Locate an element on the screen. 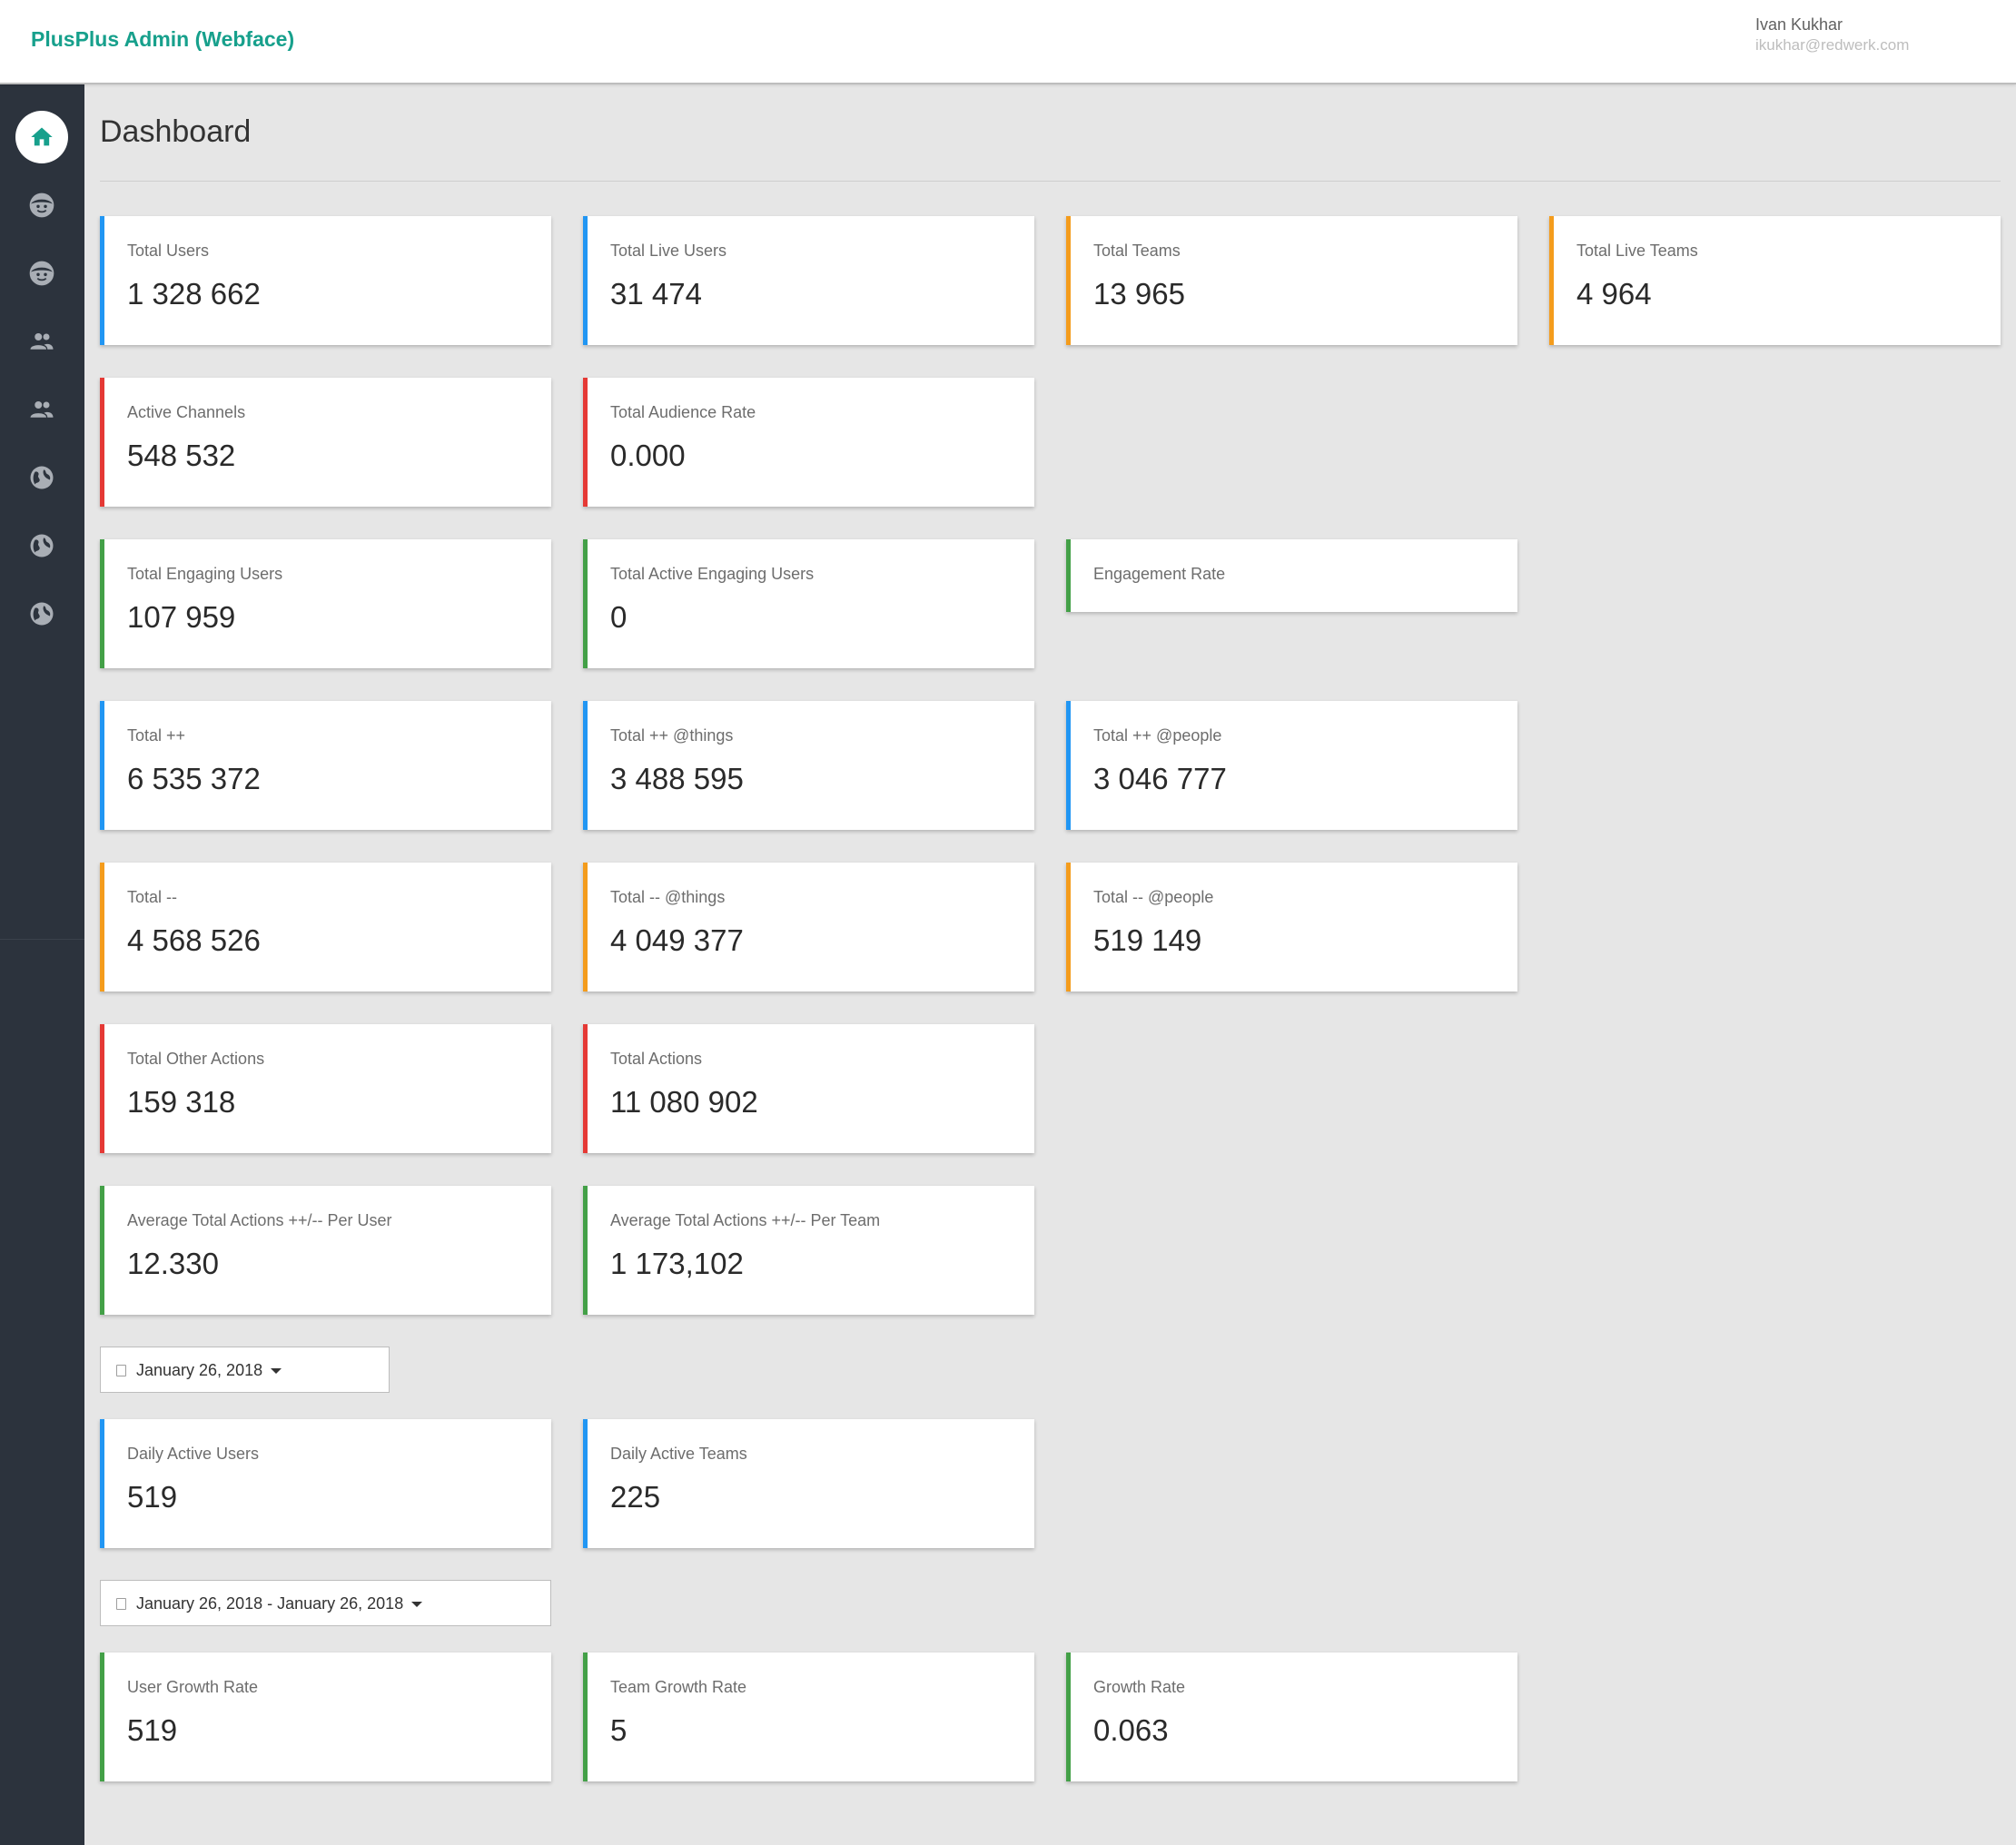 This screenshot has height=1845, width=2016. people-icon is located at coordinates (42, 409).